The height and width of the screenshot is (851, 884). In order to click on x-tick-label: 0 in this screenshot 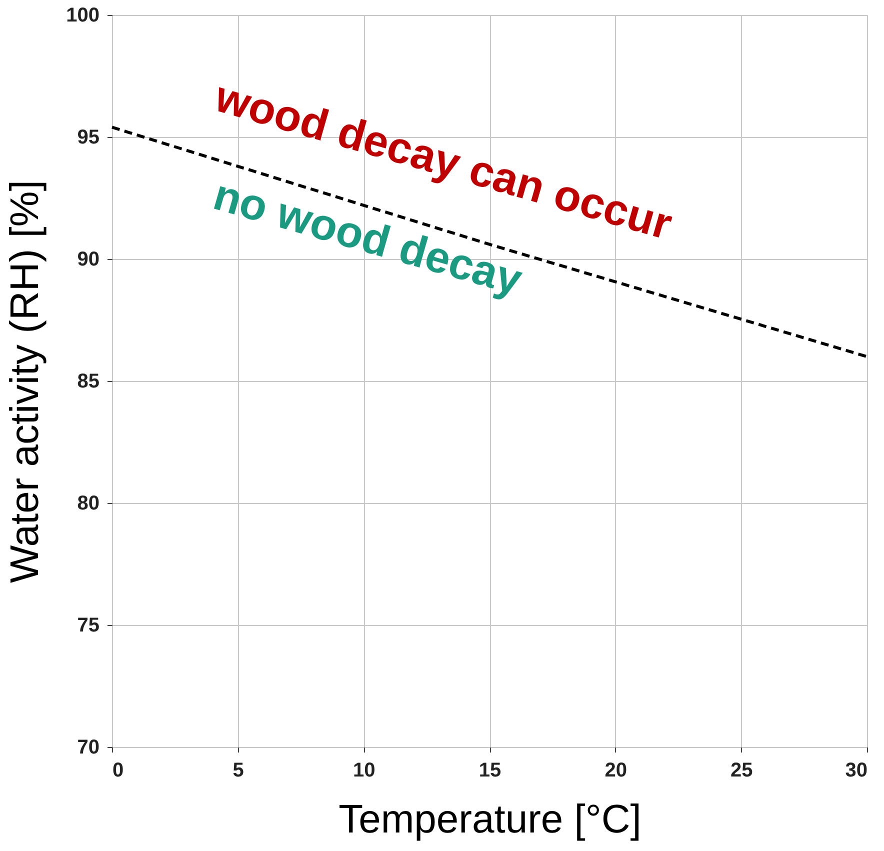, I will do `click(118, 771)`.